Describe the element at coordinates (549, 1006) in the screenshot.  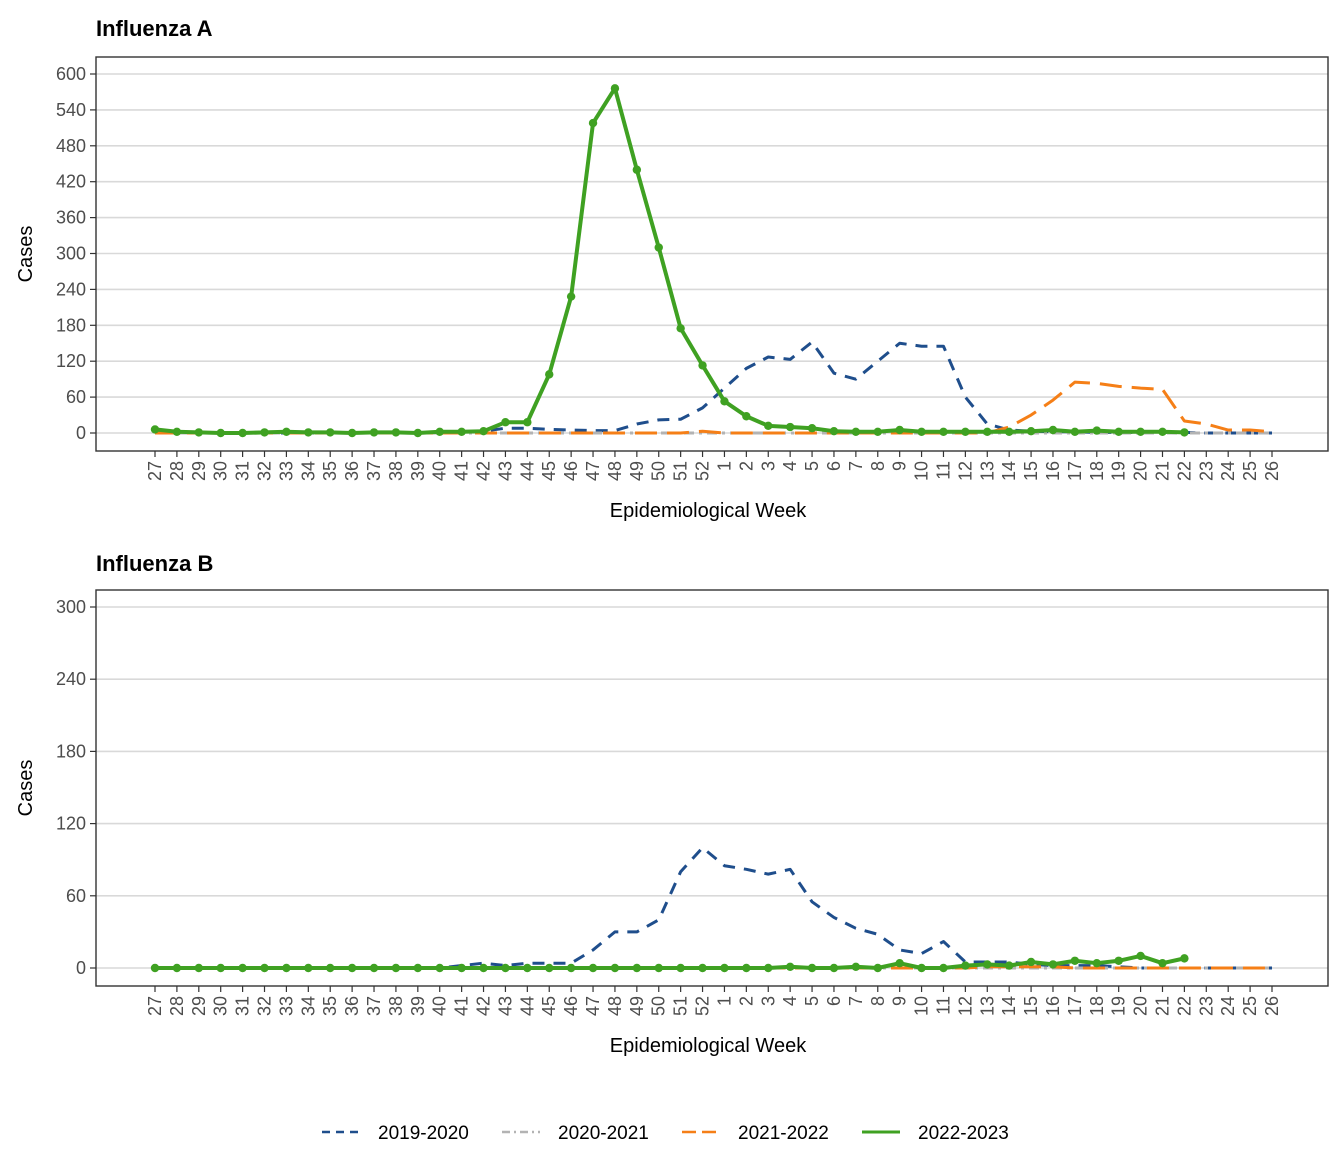
I see `x-tick-label: 45` at that location.